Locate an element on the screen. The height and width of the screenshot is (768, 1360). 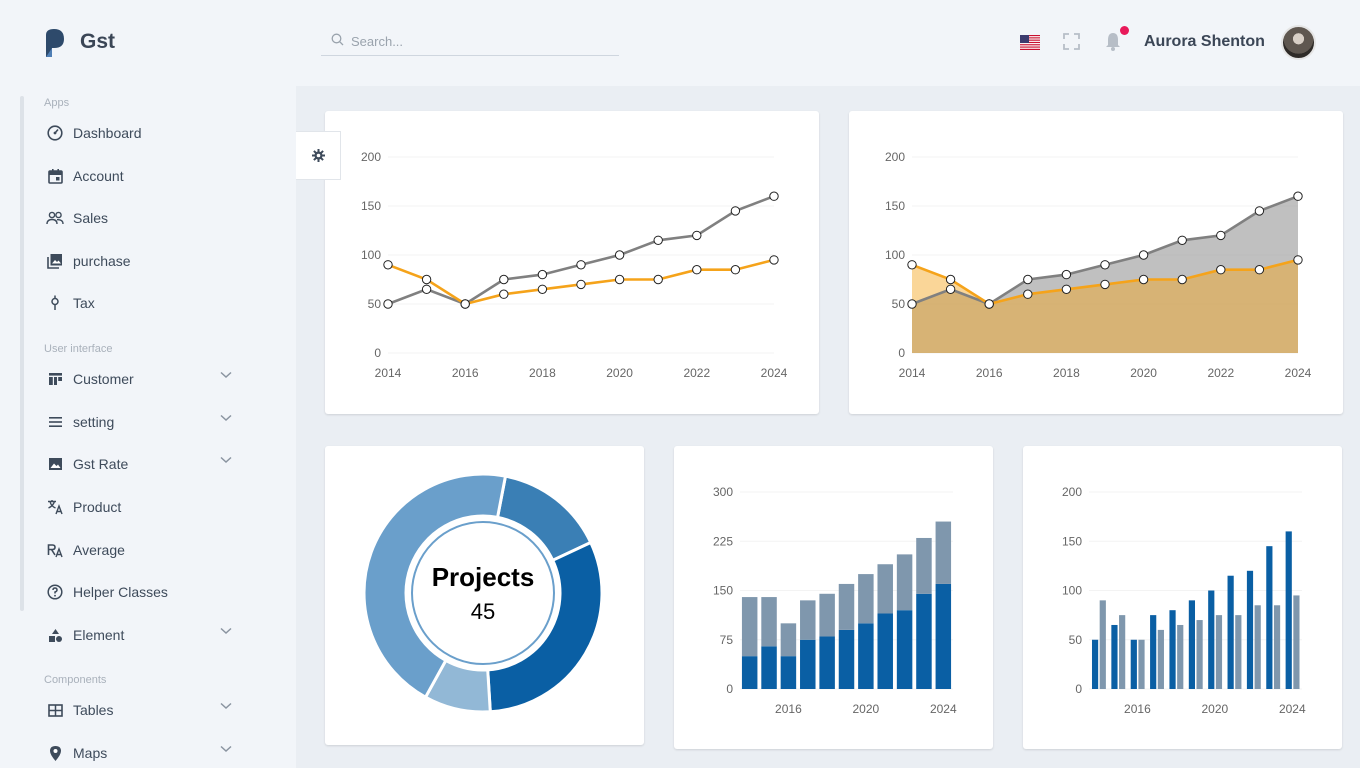
sidebar-item-label: Element is located at coordinates (99, 635).